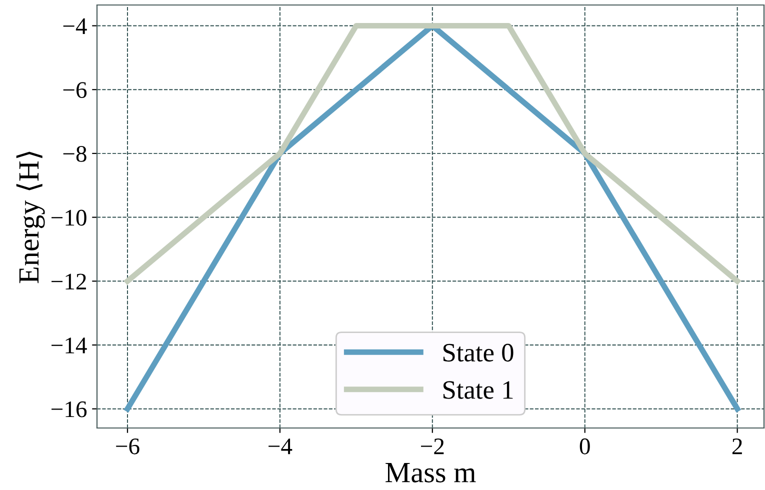 The image size is (765, 490). Describe the element at coordinates (585, 446) in the screenshot. I see `x-tick-label: 0` at that location.